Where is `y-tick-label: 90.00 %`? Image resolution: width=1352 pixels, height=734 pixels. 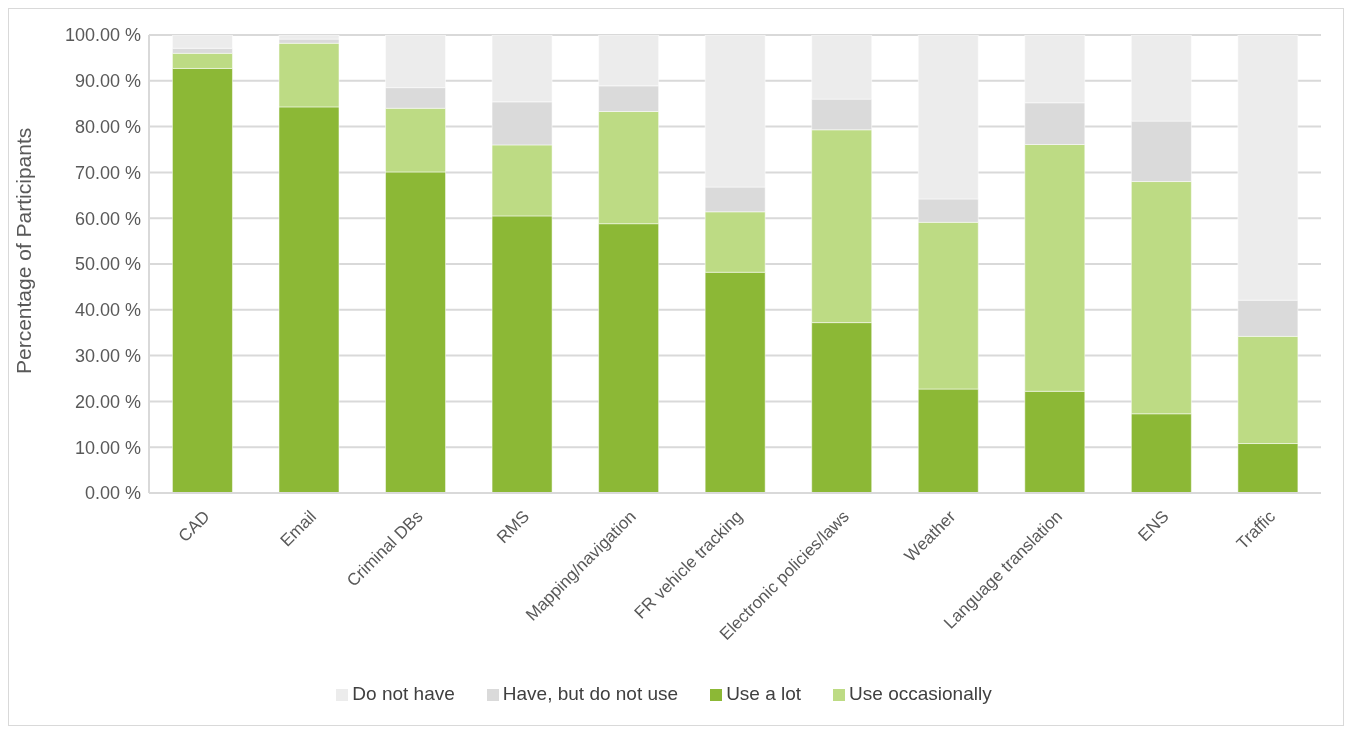
y-tick-label: 90.00 % is located at coordinates (107, 81).